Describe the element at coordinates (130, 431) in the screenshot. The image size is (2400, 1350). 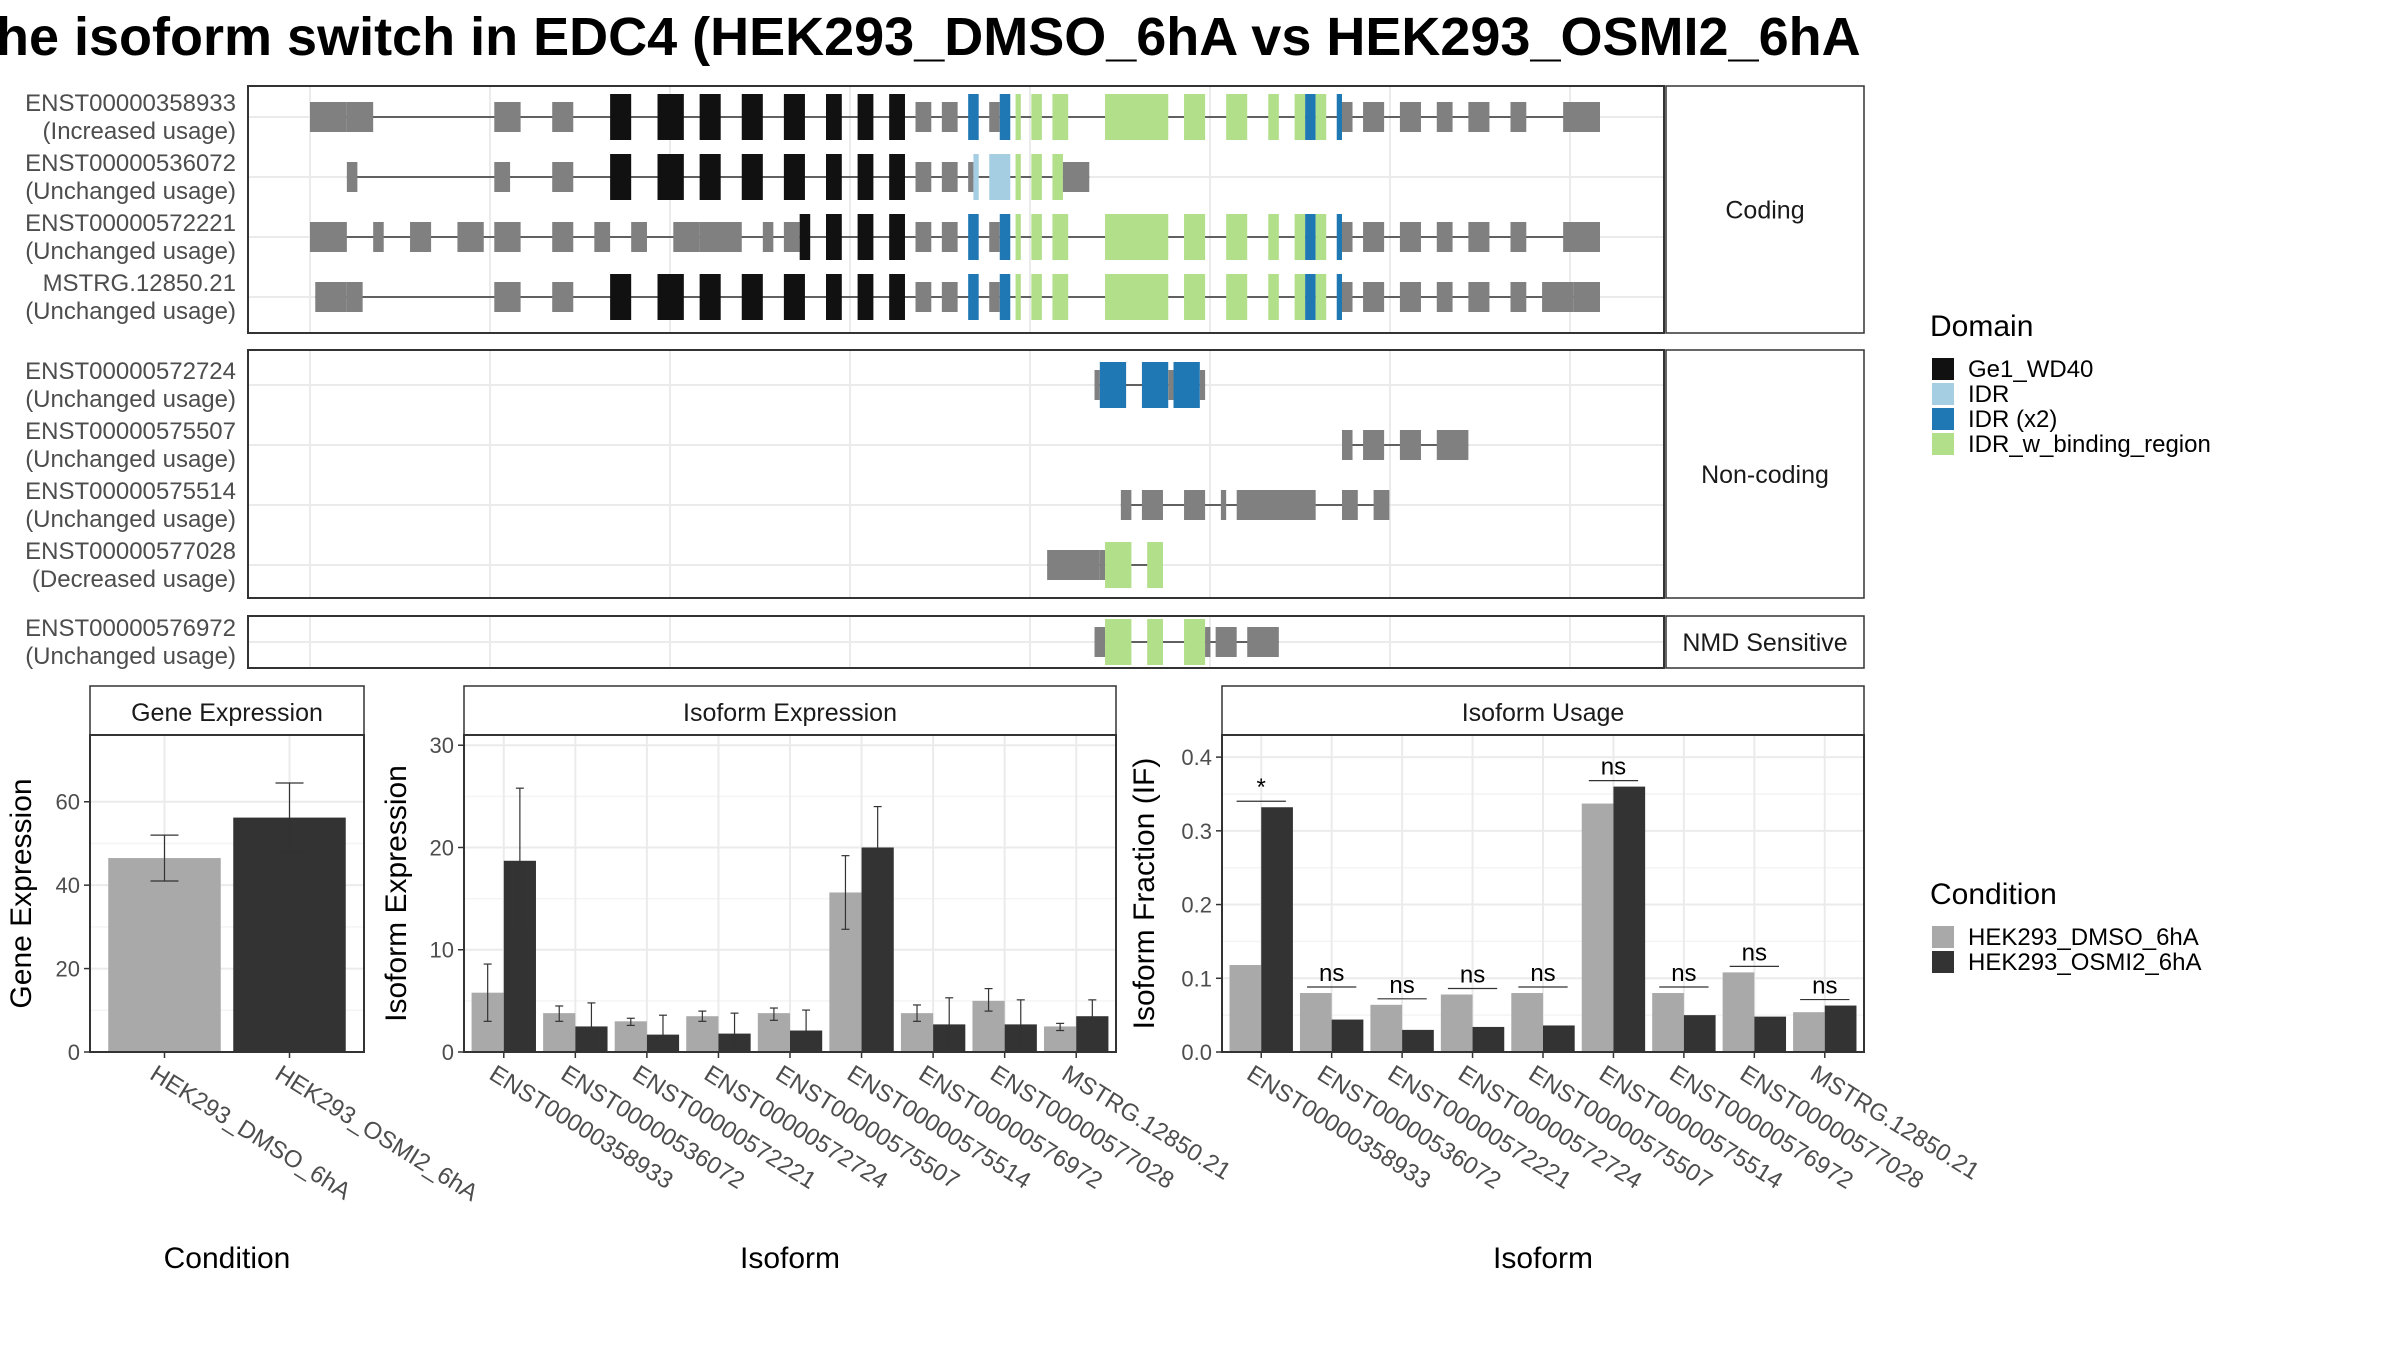
I see `transcript-id-label: ENST00000575507` at that location.